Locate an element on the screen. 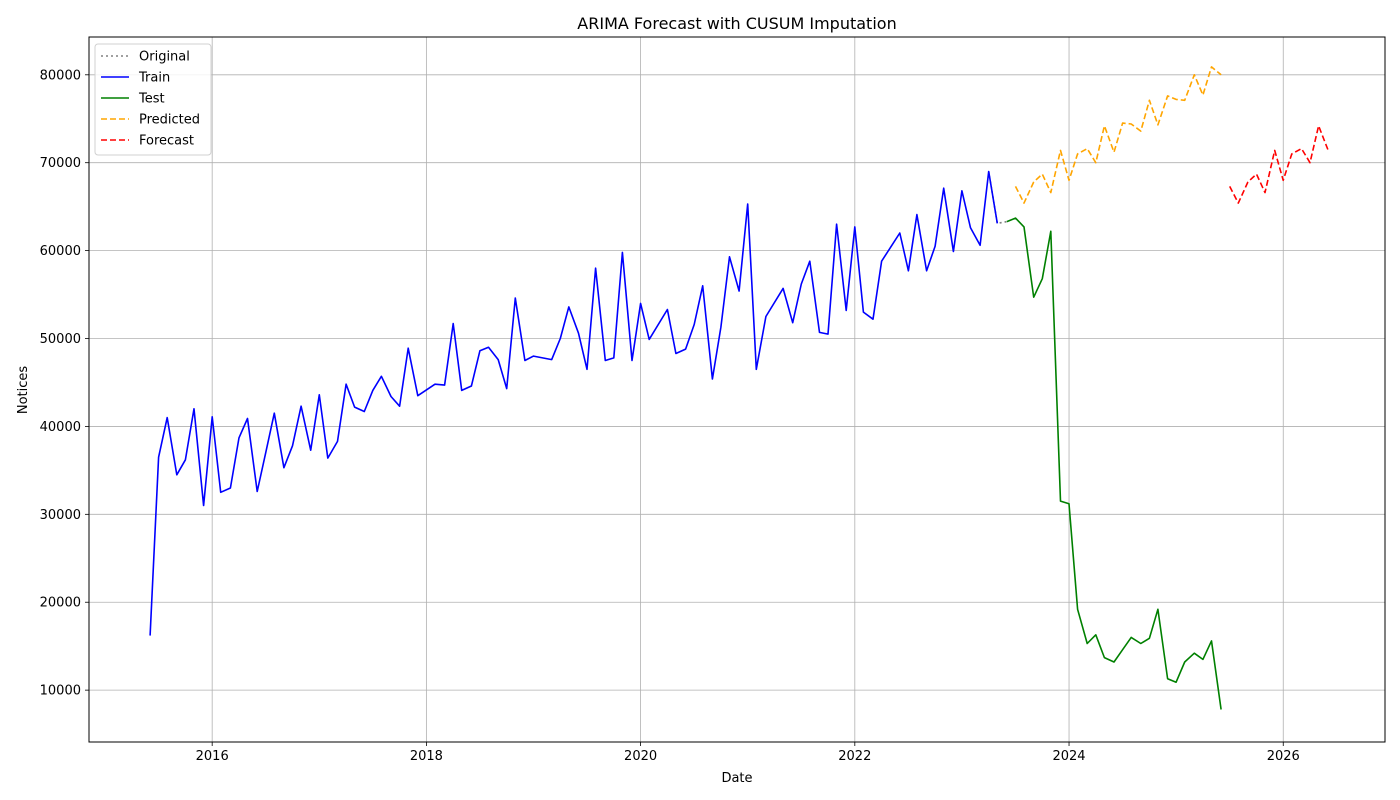  legend: Original Train Test Predicted Forecast is located at coordinates (153, 99).